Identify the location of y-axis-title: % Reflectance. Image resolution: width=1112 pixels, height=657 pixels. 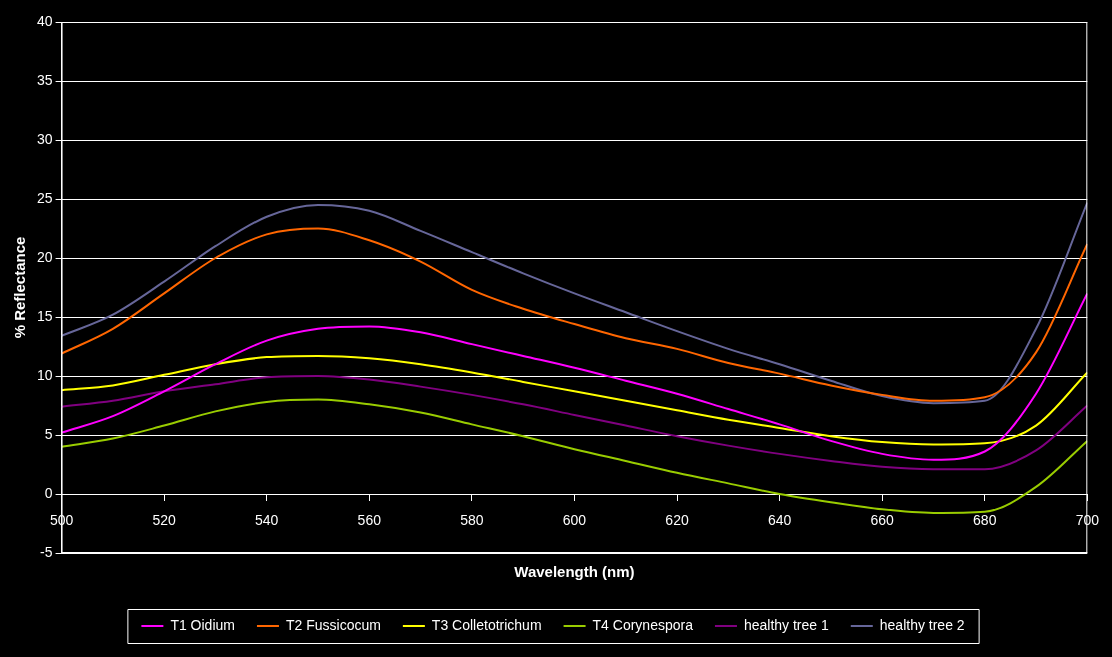
(20, 287).